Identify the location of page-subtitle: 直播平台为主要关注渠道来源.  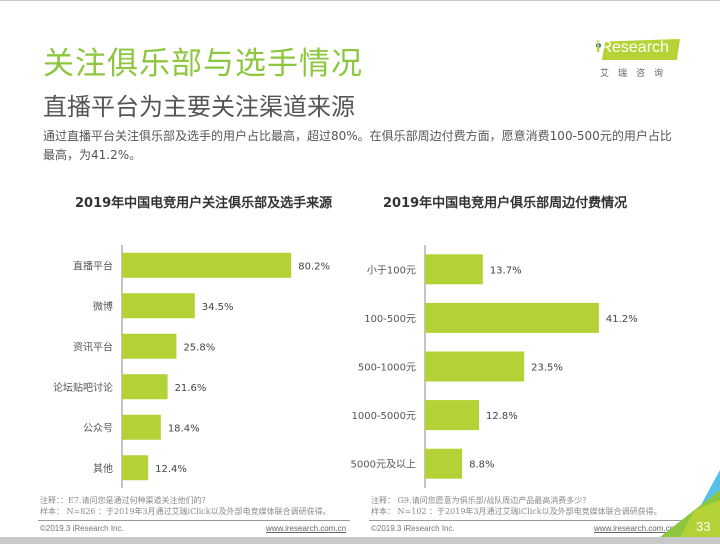
(199, 107).